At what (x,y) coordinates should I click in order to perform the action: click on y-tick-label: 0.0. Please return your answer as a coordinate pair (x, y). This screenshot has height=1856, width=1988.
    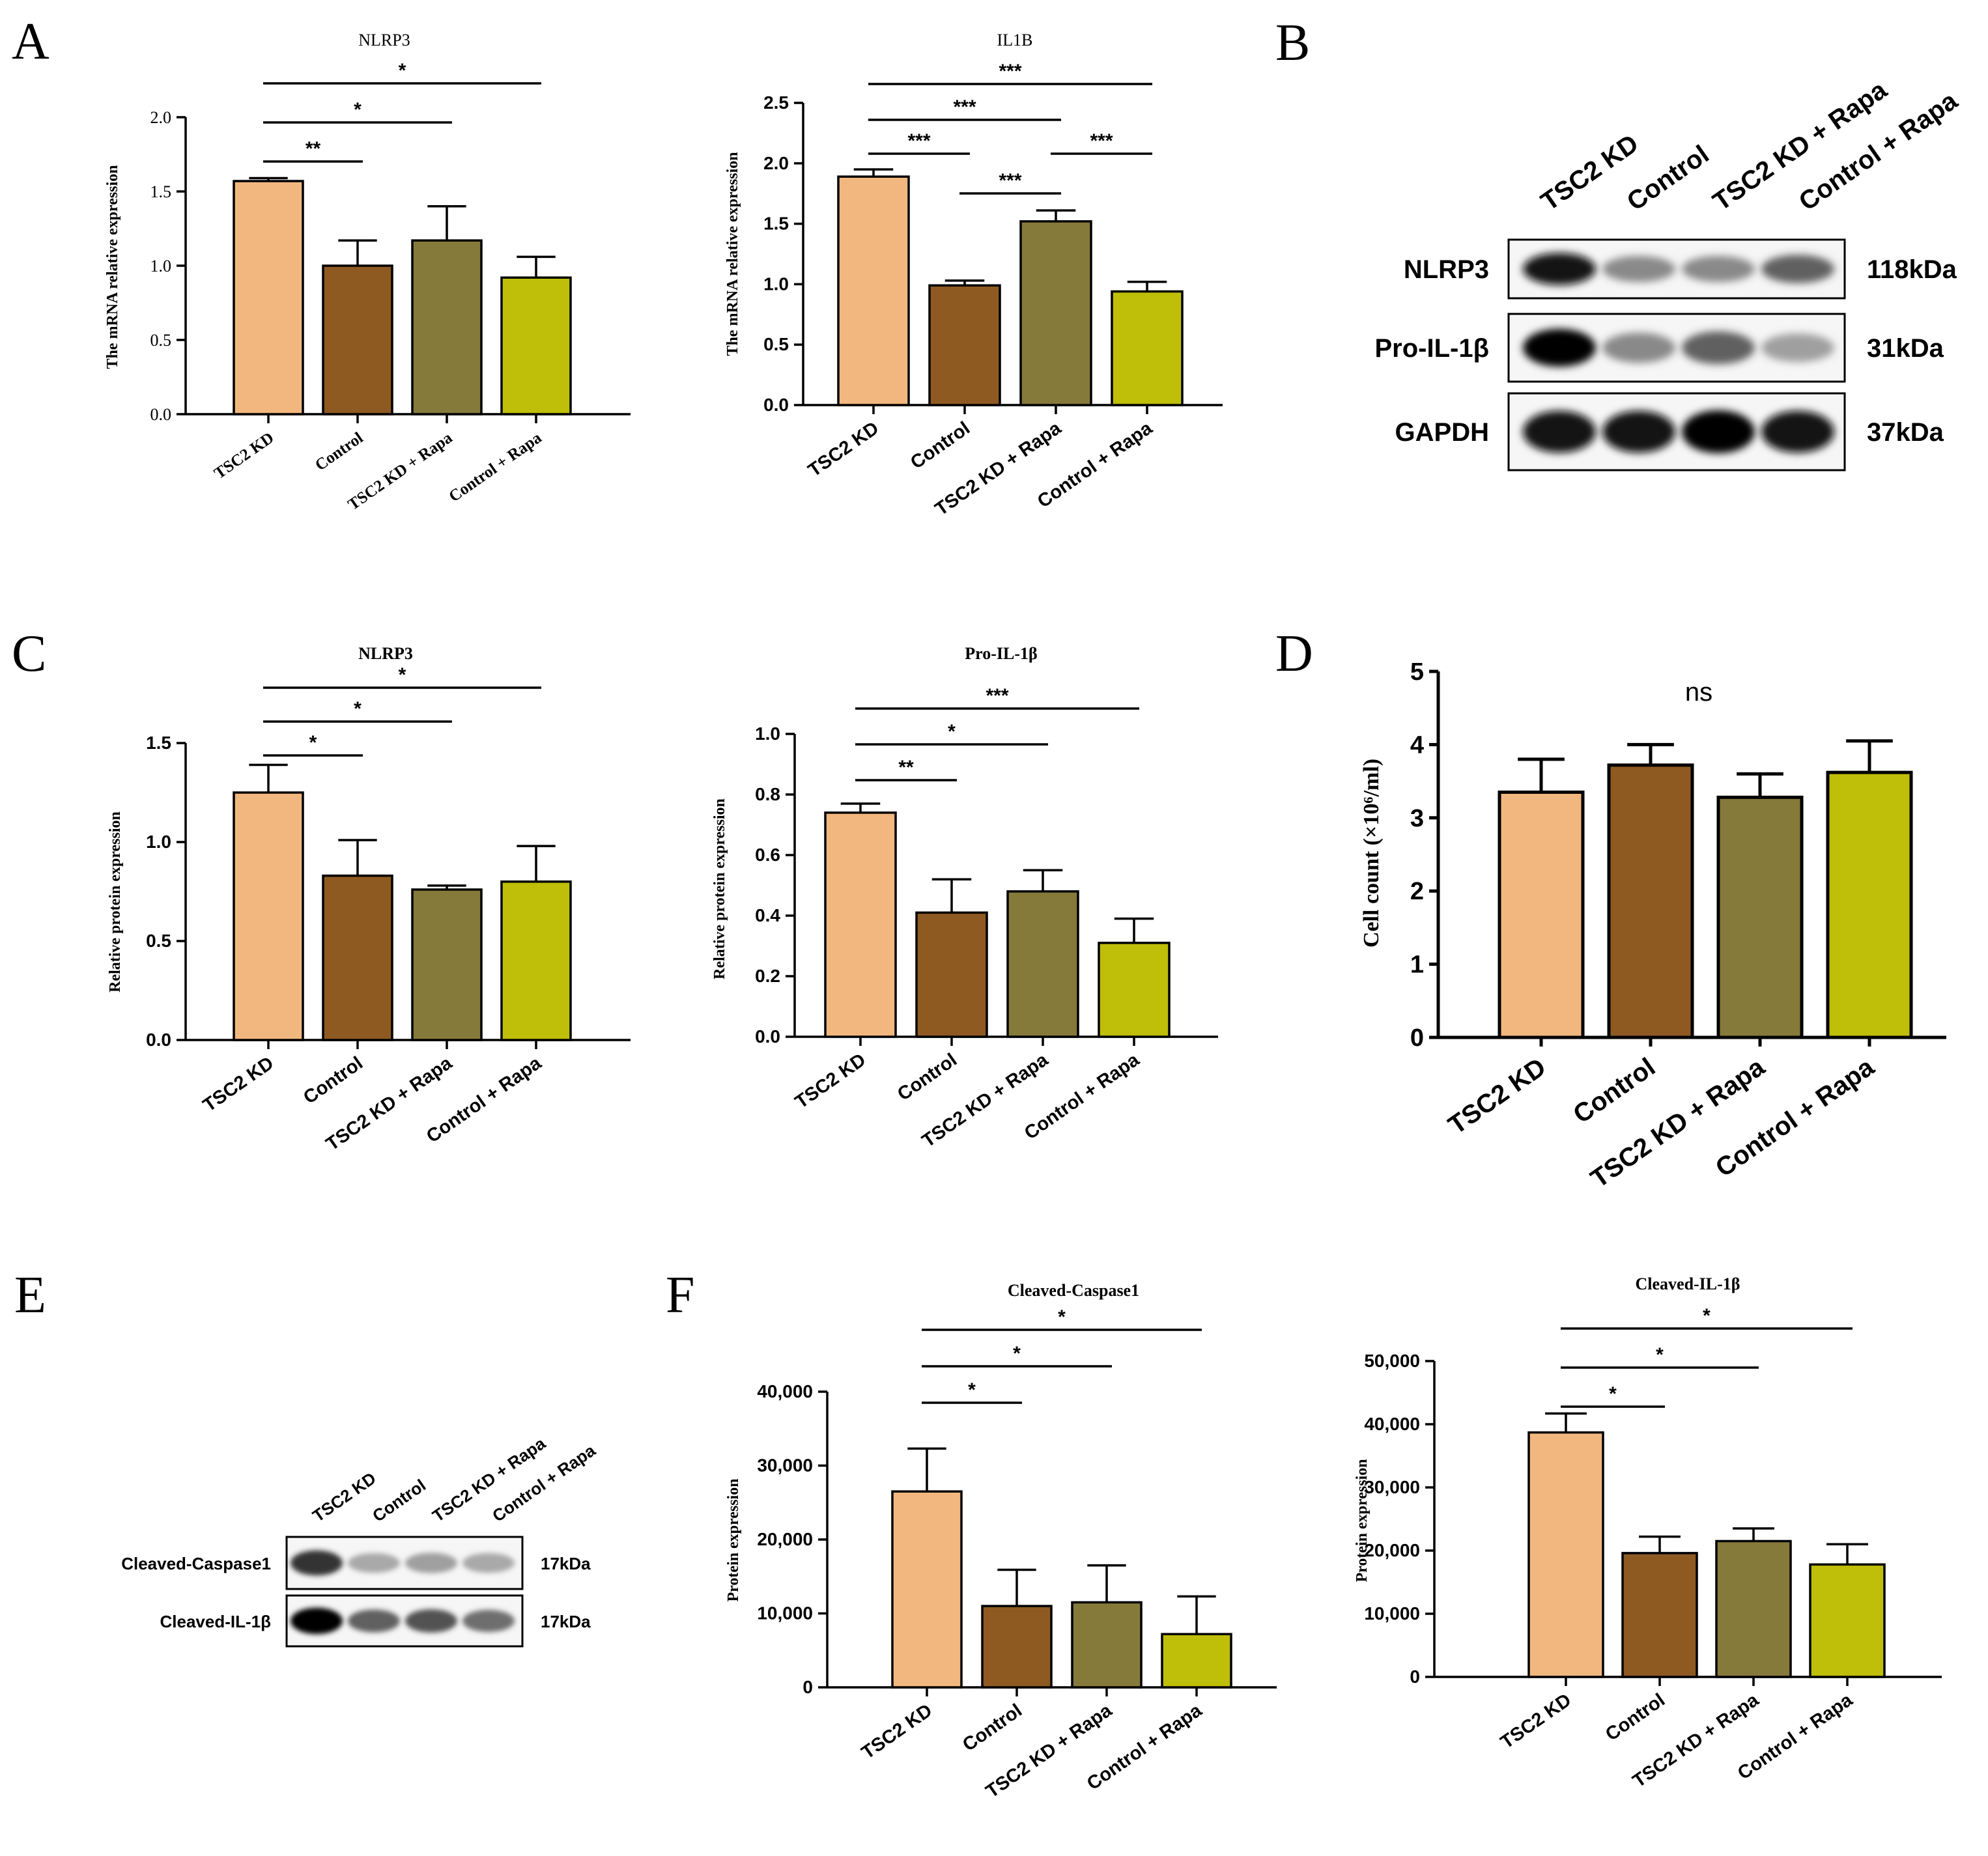
    Looking at the image, I should click on (776, 405).